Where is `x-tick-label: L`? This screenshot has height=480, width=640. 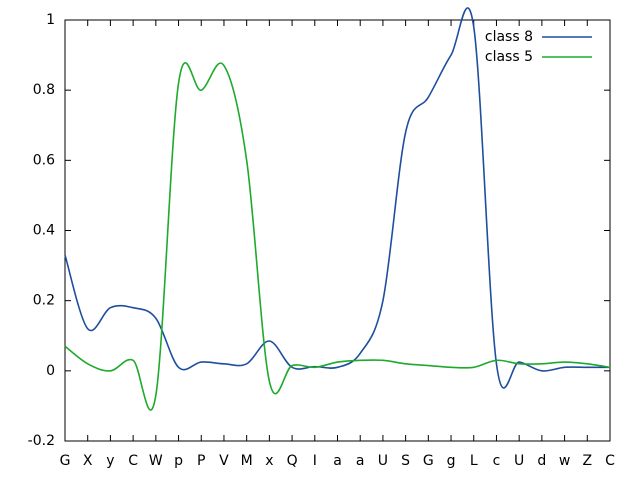 x-tick-label: L is located at coordinates (474, 461).